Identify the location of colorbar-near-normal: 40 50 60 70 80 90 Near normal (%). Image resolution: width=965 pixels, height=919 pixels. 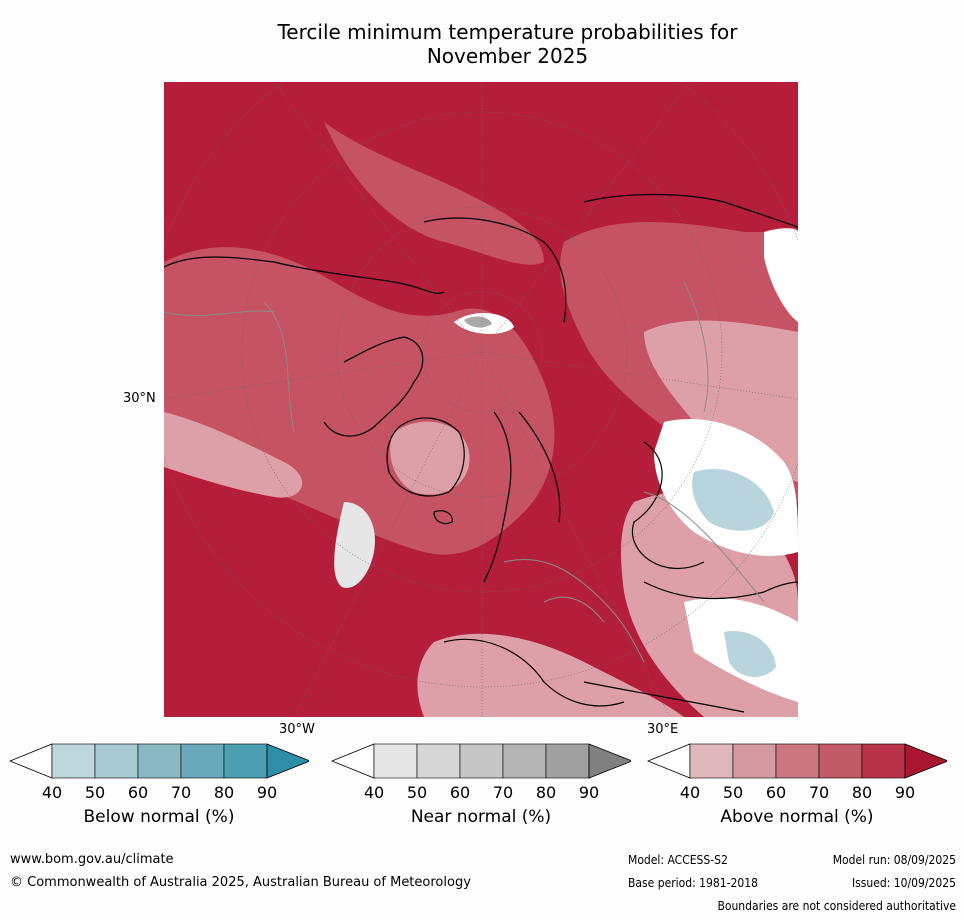
(481, 798).